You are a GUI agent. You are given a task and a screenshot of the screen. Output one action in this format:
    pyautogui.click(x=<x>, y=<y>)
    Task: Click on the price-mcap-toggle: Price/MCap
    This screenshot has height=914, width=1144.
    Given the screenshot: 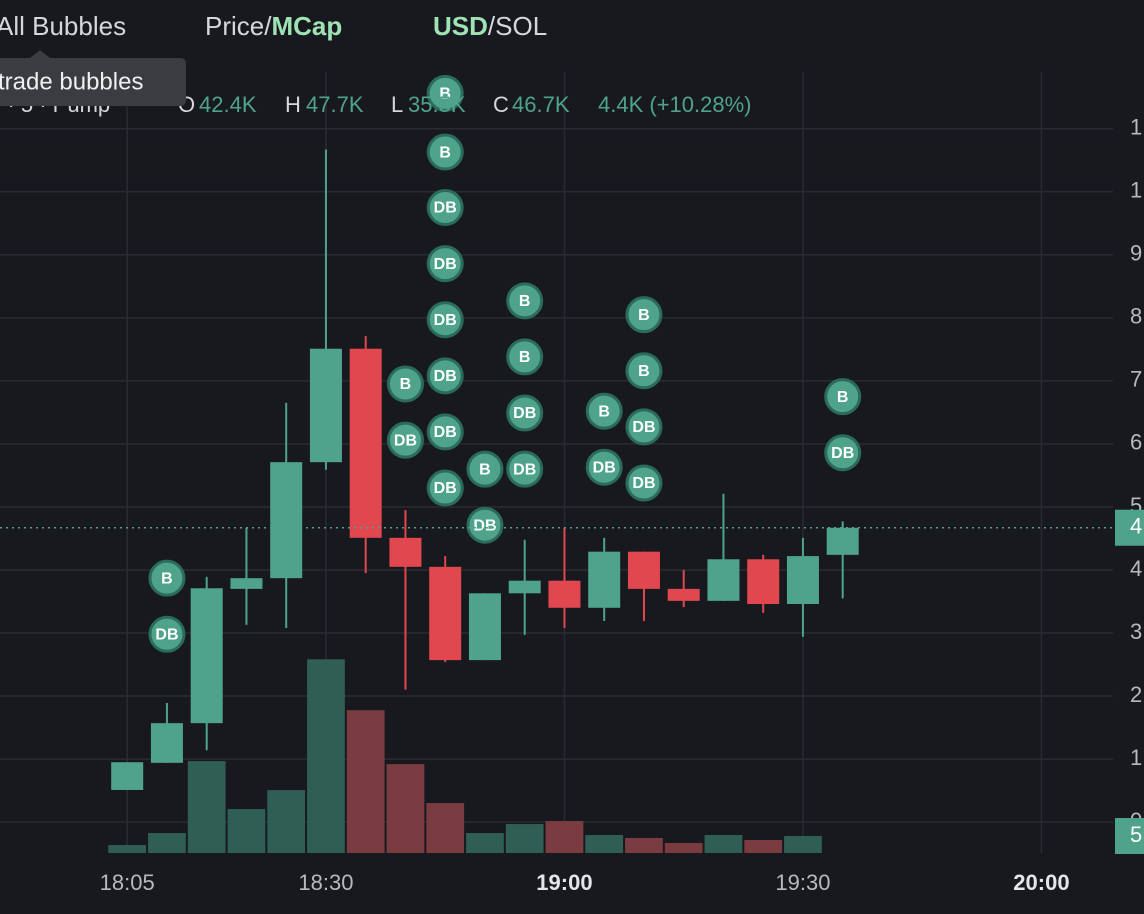 What is the action you would take?
    pyautogui.click(x=273, y=26)
    